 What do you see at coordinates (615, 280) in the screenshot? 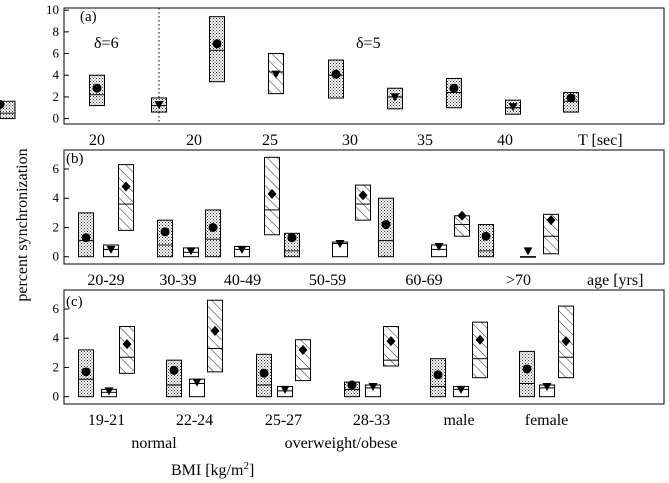
I see `panel-b-x-axis-label: age [yrs]` at bounding box center [615, 280].